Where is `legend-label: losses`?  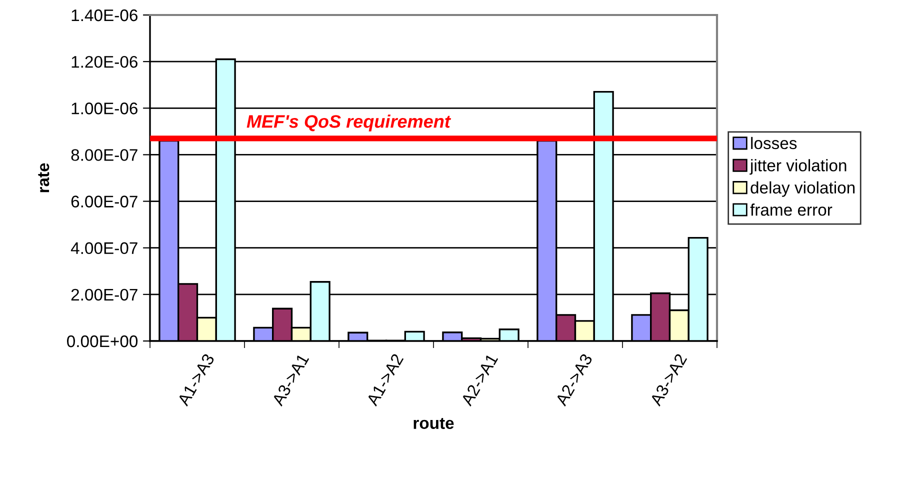 legend-label: losses is located at coordinates (774, 143).